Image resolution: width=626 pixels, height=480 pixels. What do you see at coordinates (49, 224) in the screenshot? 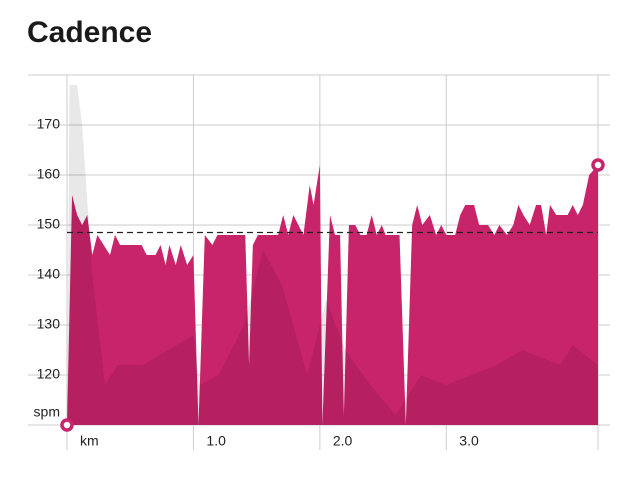
I see `y-tick-label: 150` at bounding box center [49, 224].